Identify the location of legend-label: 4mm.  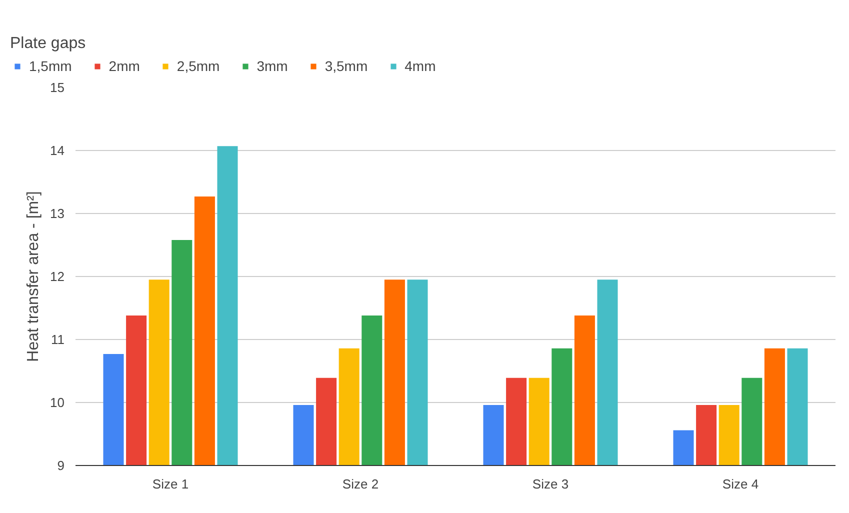
(420, 66).